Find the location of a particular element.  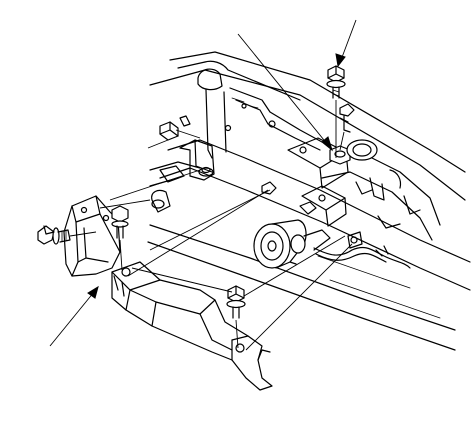

arrow-top-right is located at coordinates (346, 43).